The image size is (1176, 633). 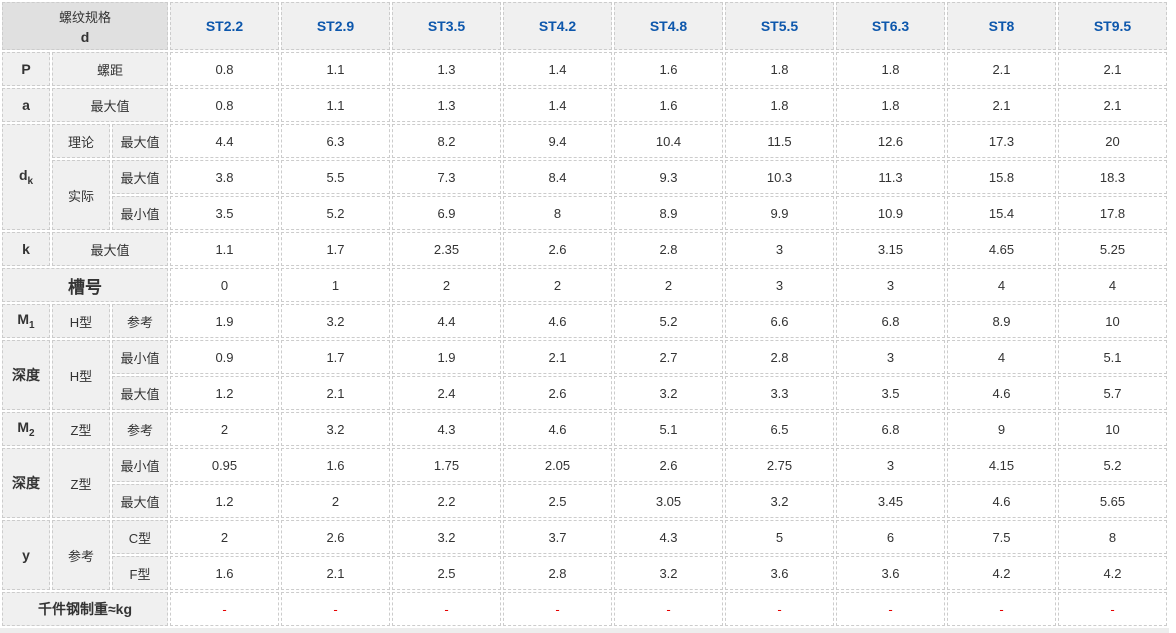 What do you see at coordinates (890, 249) in the screenshot?
I see `value-cell: 3.15` at bounding box center [890, 249].